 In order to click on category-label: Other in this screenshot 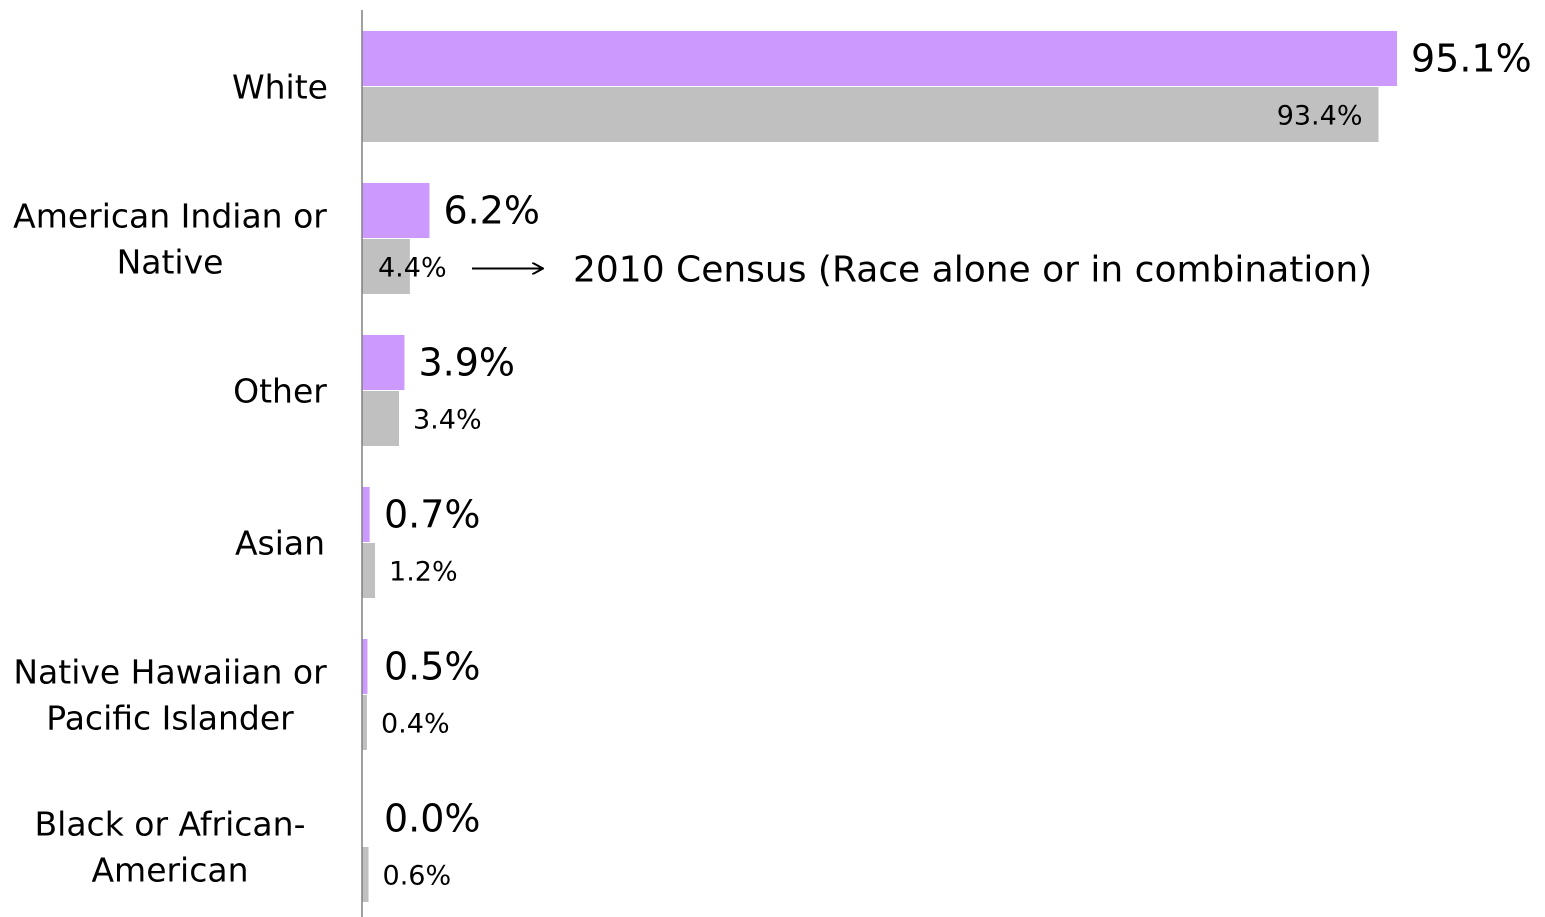, I will do `click(280, 391)`.